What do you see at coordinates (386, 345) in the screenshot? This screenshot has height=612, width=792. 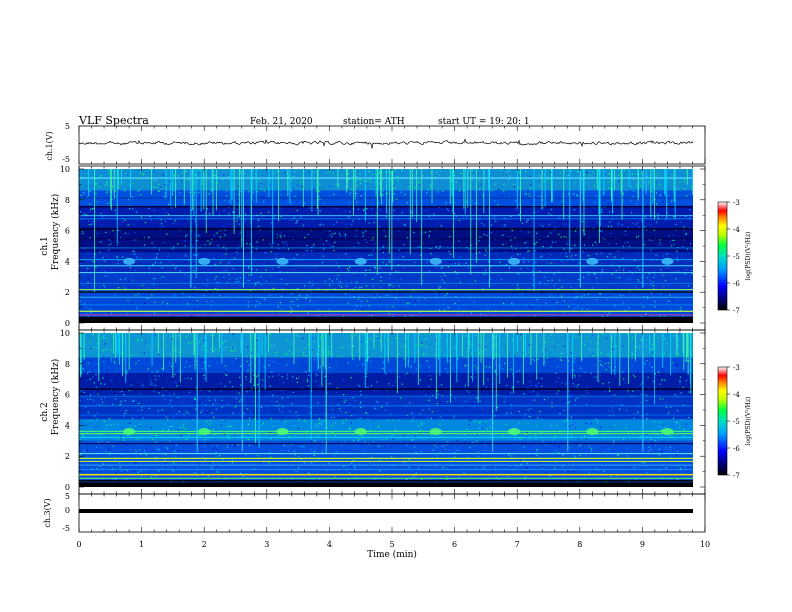 I see `spectrogram-zone` at bounding box center [386, 345].